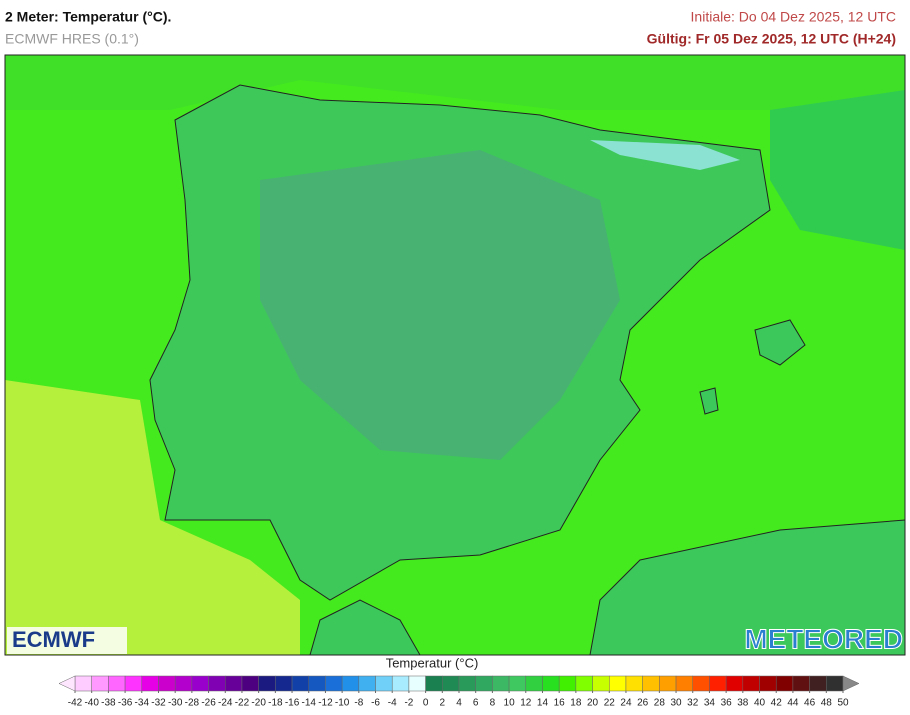 This screenshot has width=910, height=715. What do you see at coordinates (142, 703) in the screenshot?
I see `colorbar-tick-label: -34` at bounding box center [142, 703].